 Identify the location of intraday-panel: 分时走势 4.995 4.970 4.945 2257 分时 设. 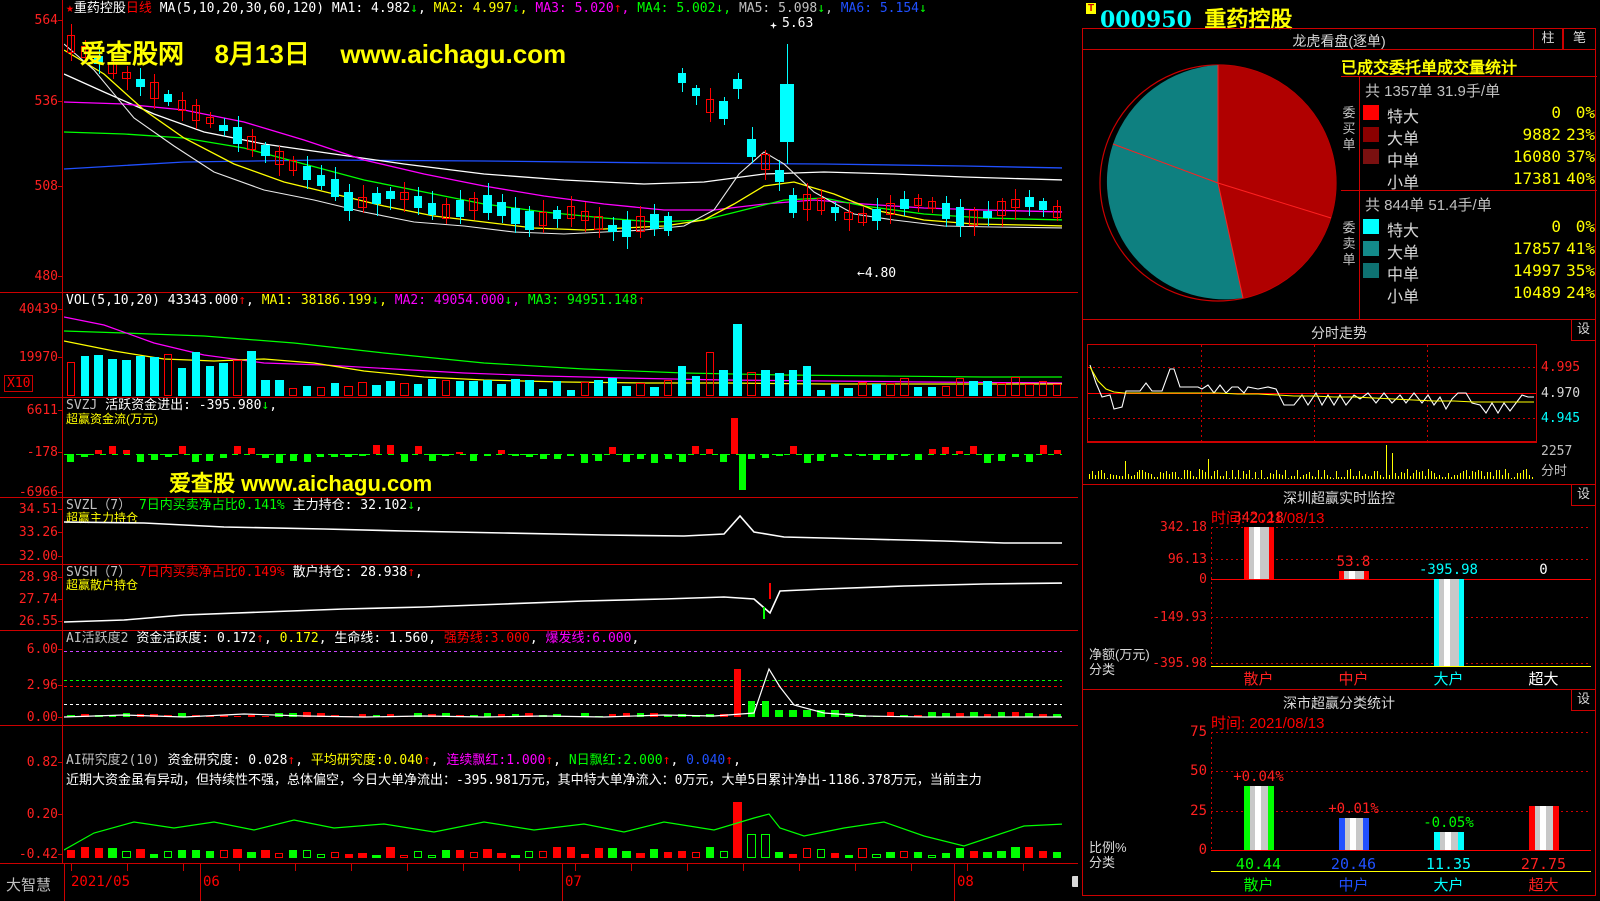
(1339, 402).